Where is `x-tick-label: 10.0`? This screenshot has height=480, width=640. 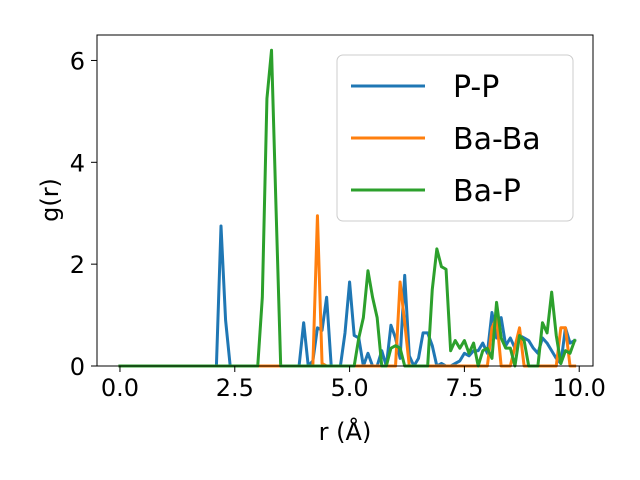
x-tick-label: 10.0 is located at coordinates (579, 388).